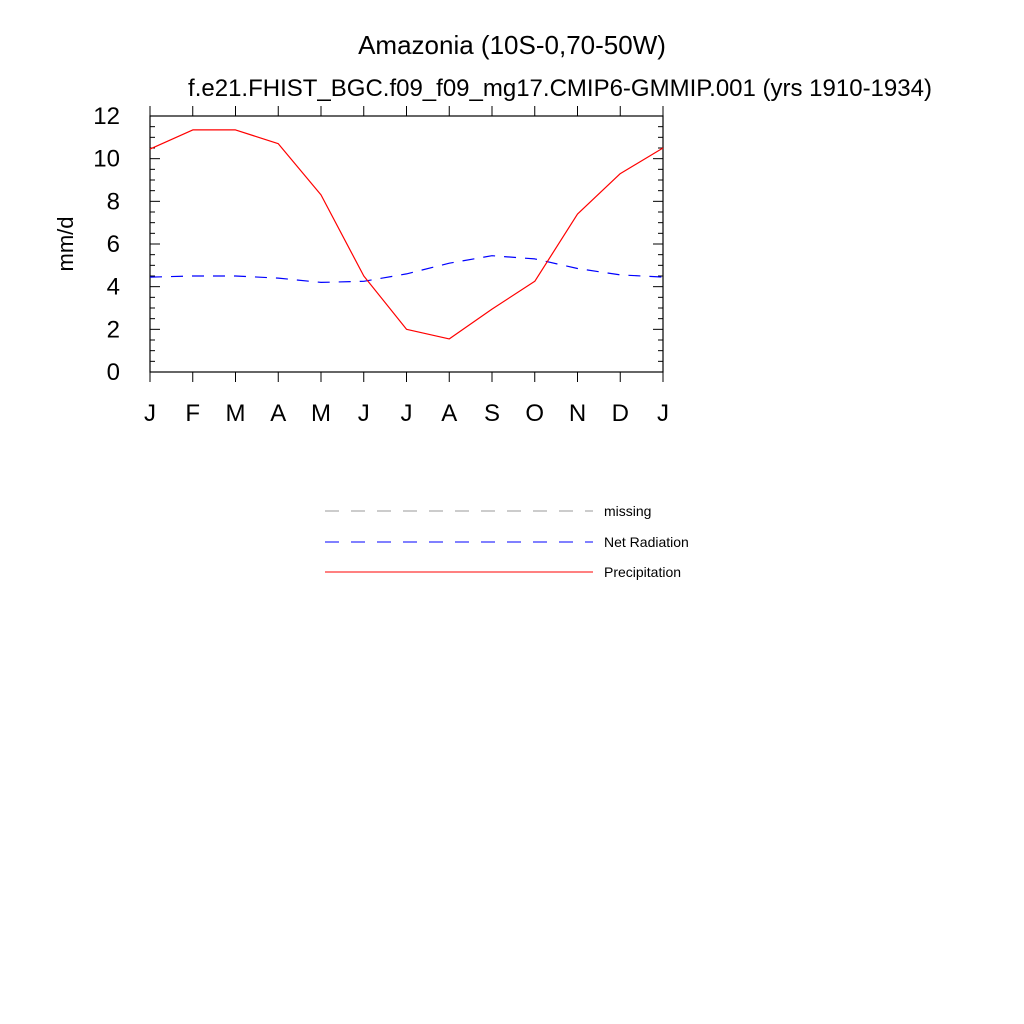 This screenshot has height=1024, width=1024. What do you see at coordinates (113, 244) in the screenshot?
I see `y-tick-label: 6` at bounding box center [113, 244].